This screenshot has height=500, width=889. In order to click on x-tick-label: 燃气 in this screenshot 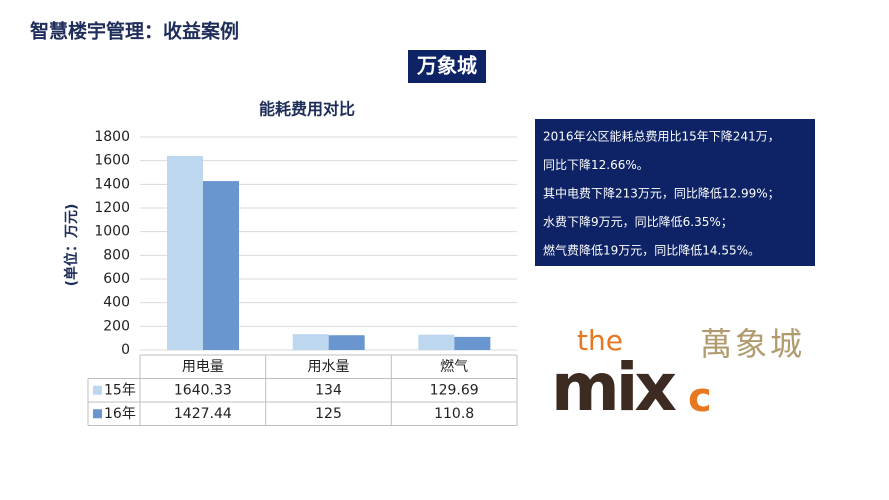, I will do `click(454, 366)`.